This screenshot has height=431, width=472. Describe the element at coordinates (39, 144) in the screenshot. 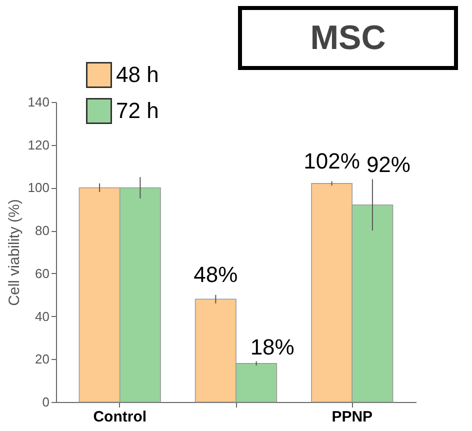

I see `y-tick-label: 120` at that location.